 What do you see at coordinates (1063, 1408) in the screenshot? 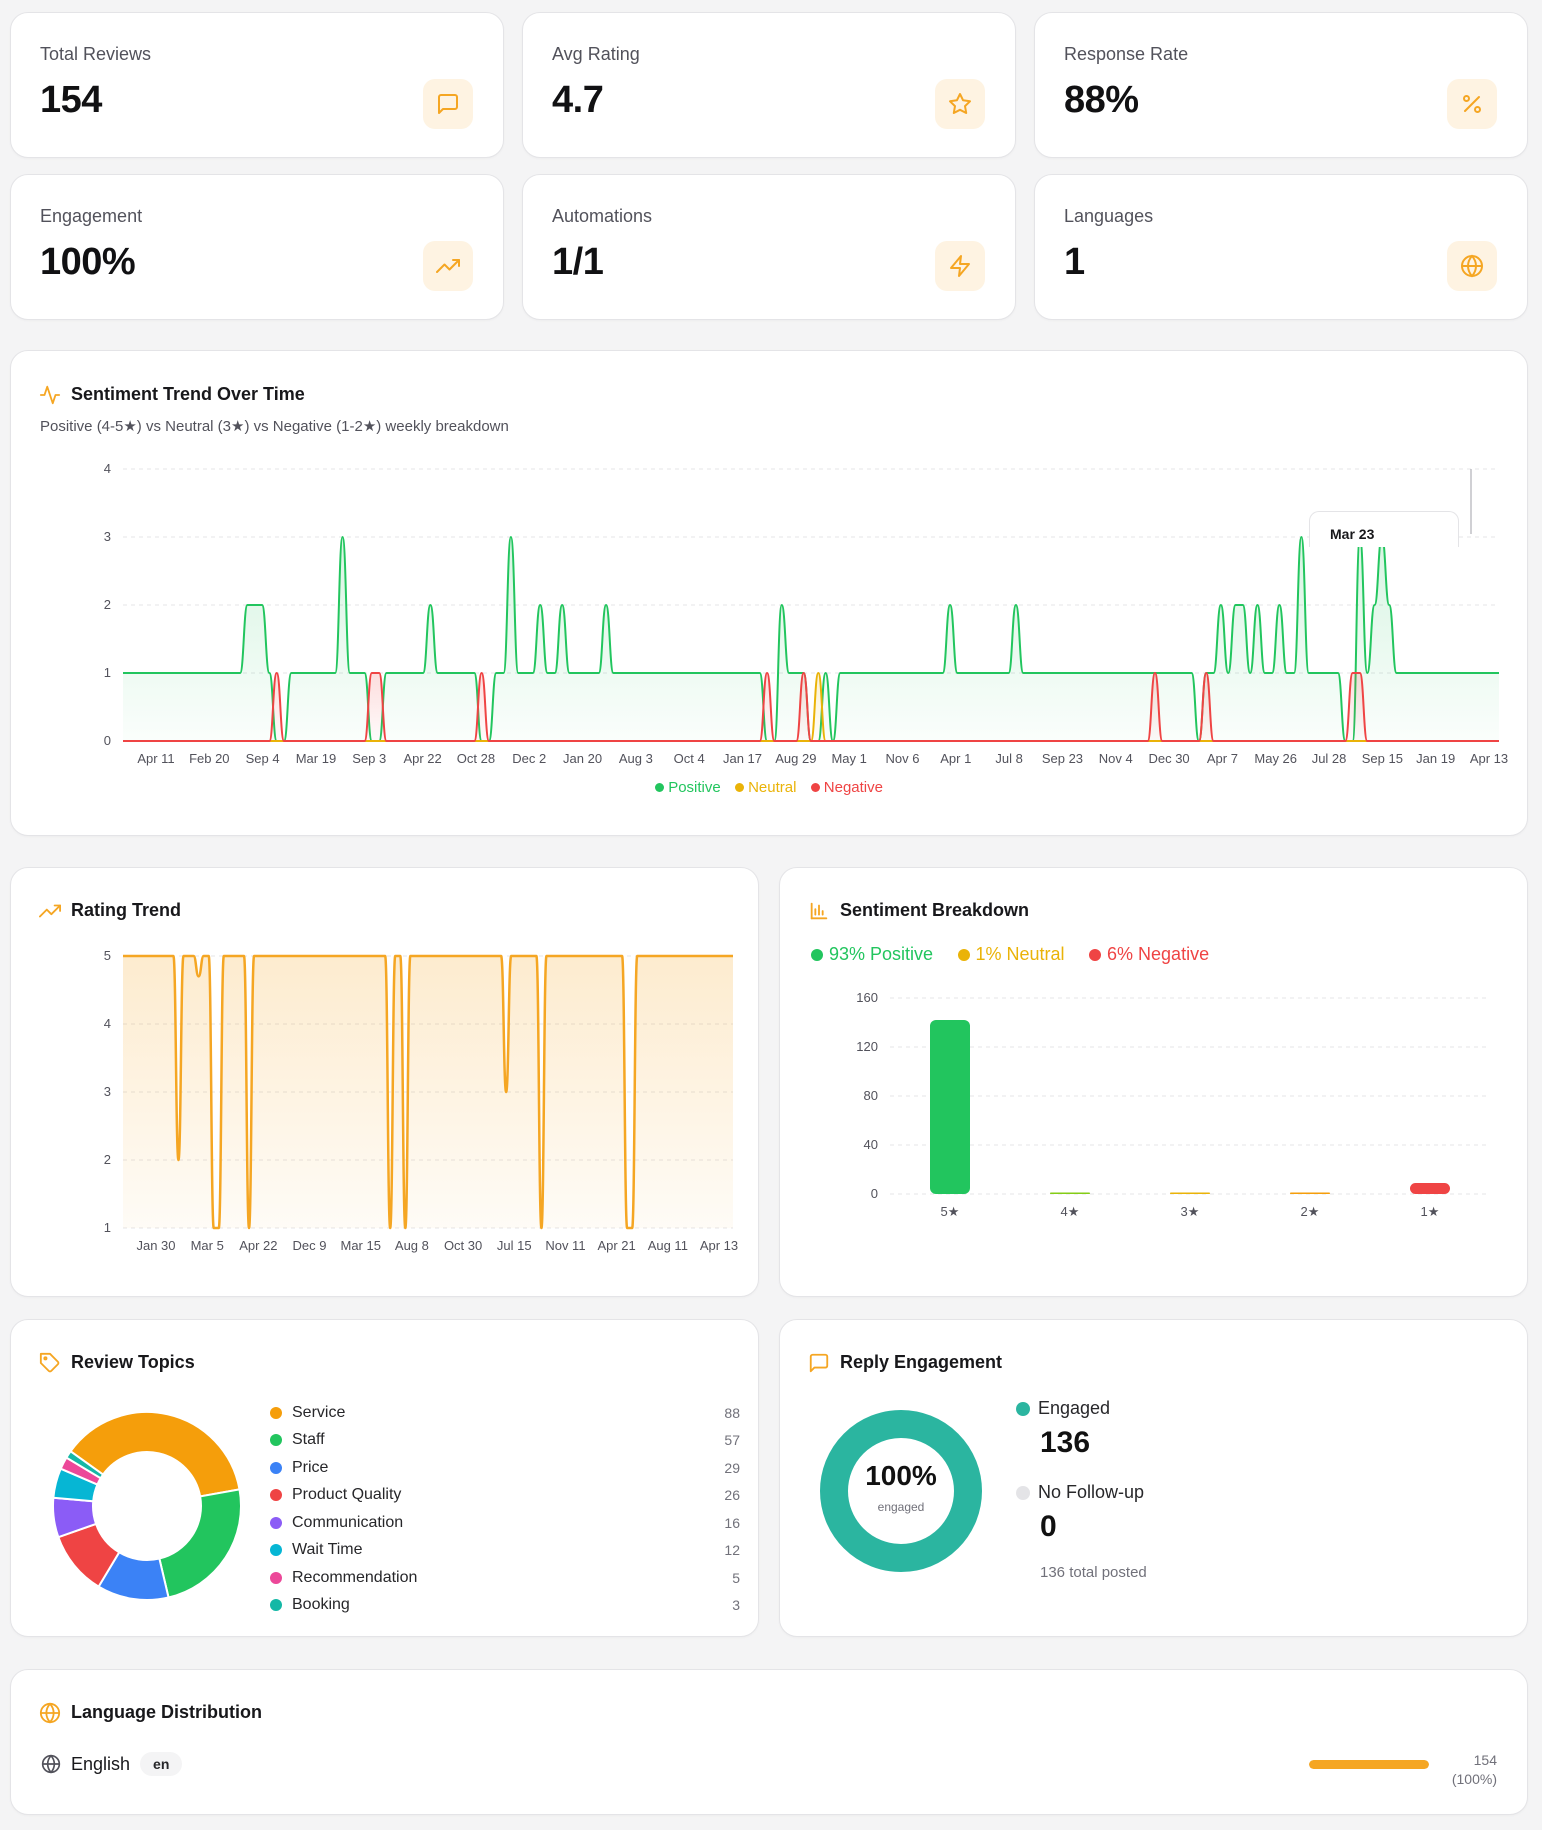
I see `engaged-legend: Engaged` at bounding box center [1063, 1408].